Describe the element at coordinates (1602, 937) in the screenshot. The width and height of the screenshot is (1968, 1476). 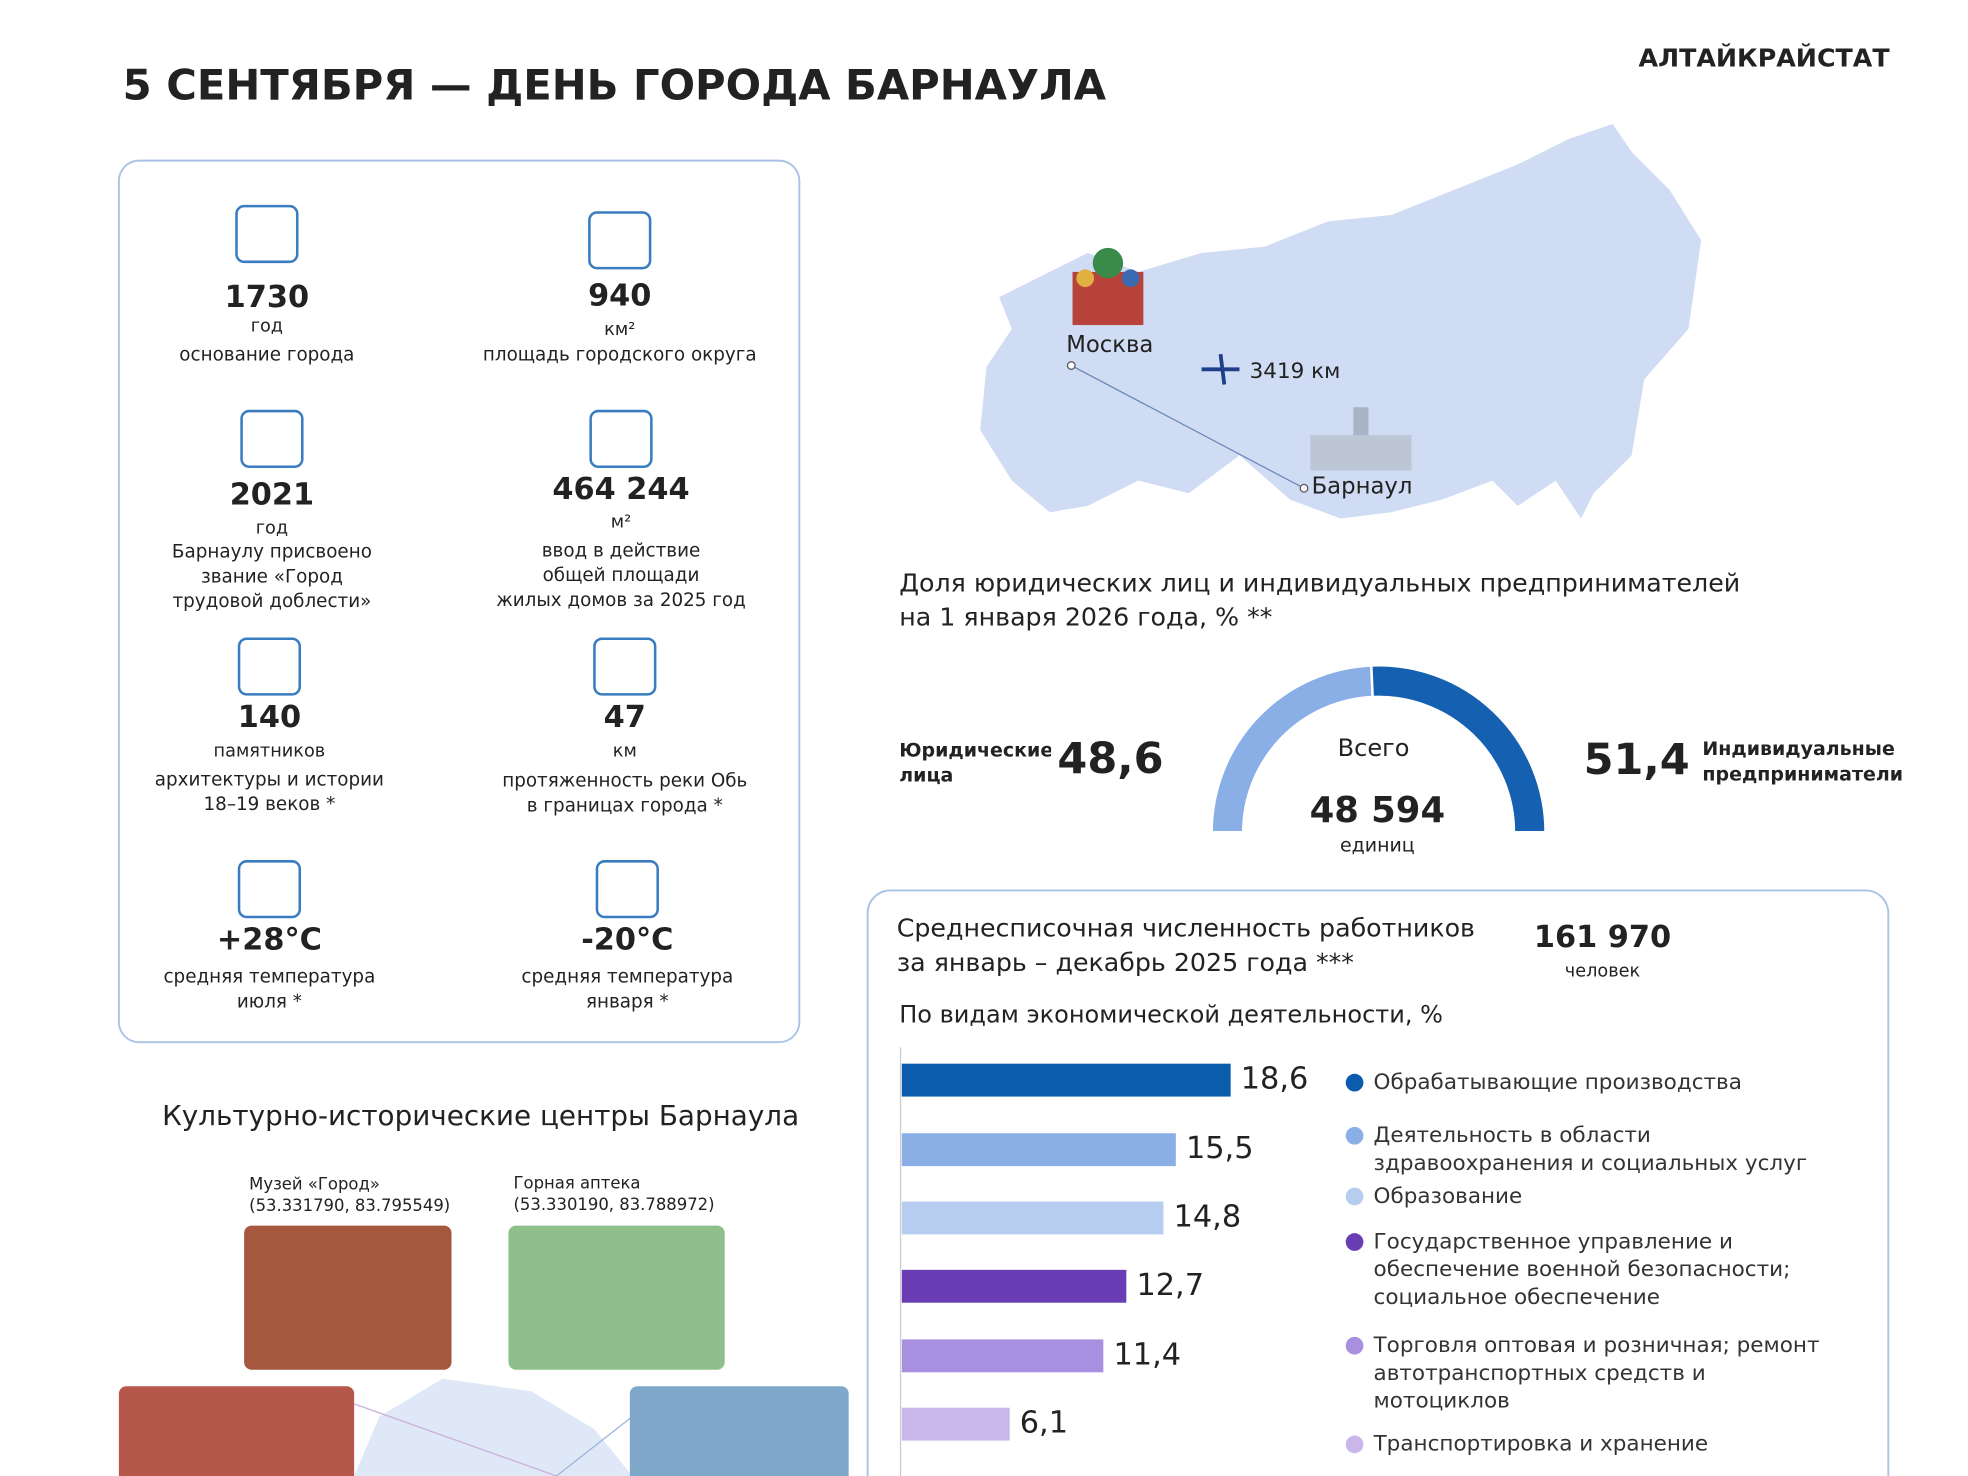
I see `workers-total: 161 970` at that location.